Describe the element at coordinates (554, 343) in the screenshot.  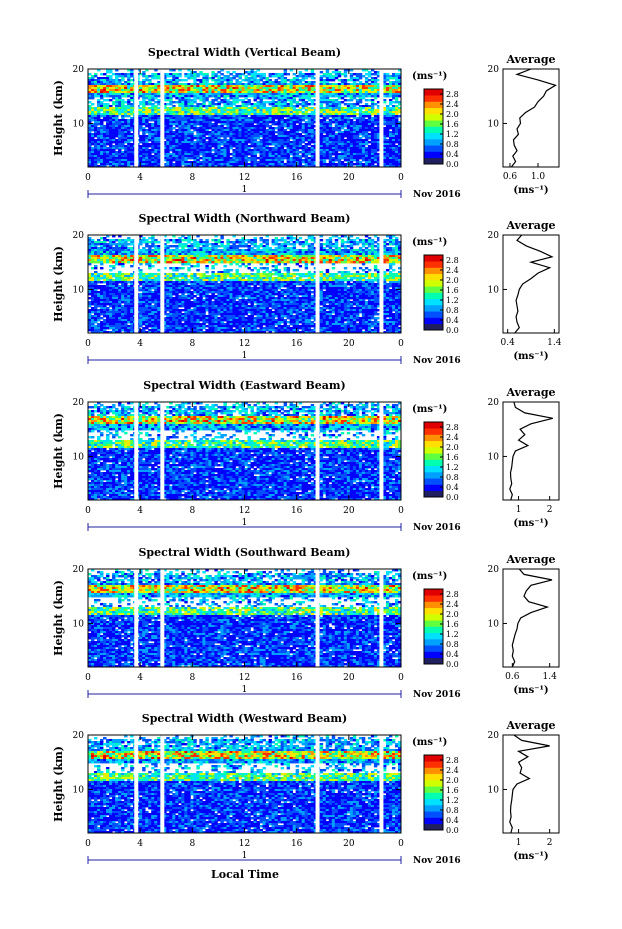
I see `avg-x-tick-label: 1.4` at that location.